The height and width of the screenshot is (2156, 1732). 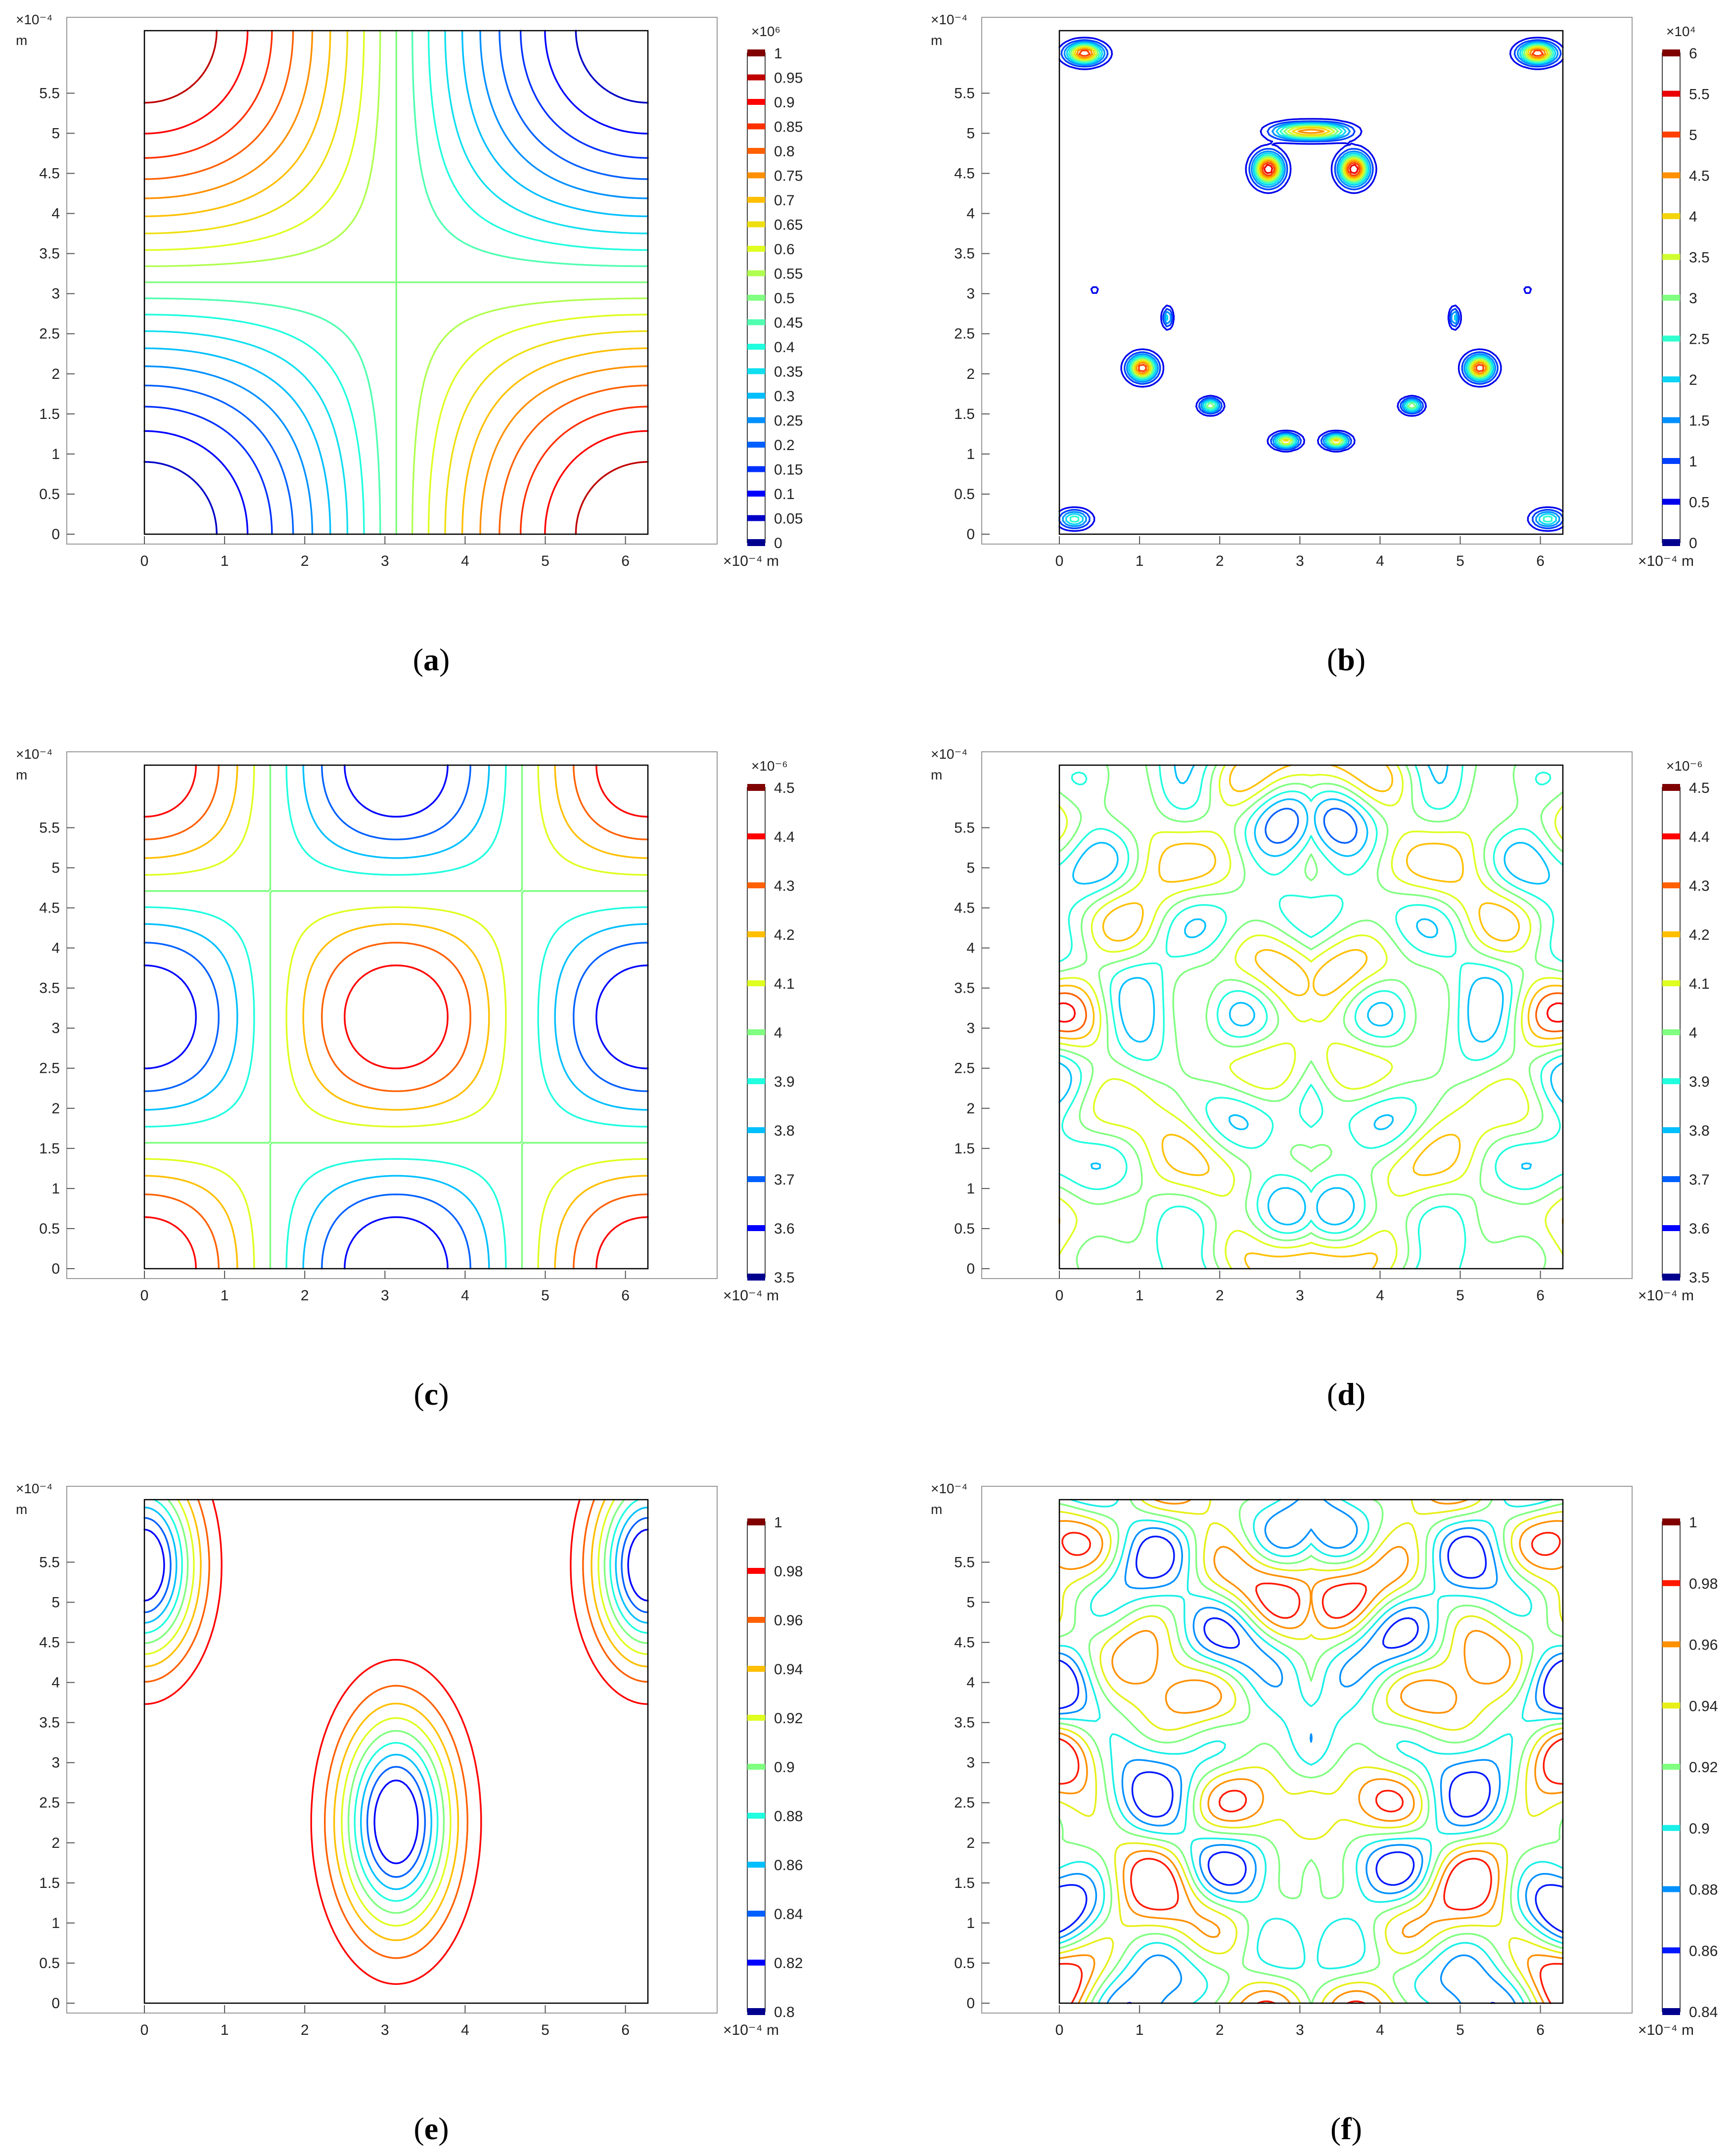 I want to click on x-tick-label: 2, so click(x=1220, y=561).